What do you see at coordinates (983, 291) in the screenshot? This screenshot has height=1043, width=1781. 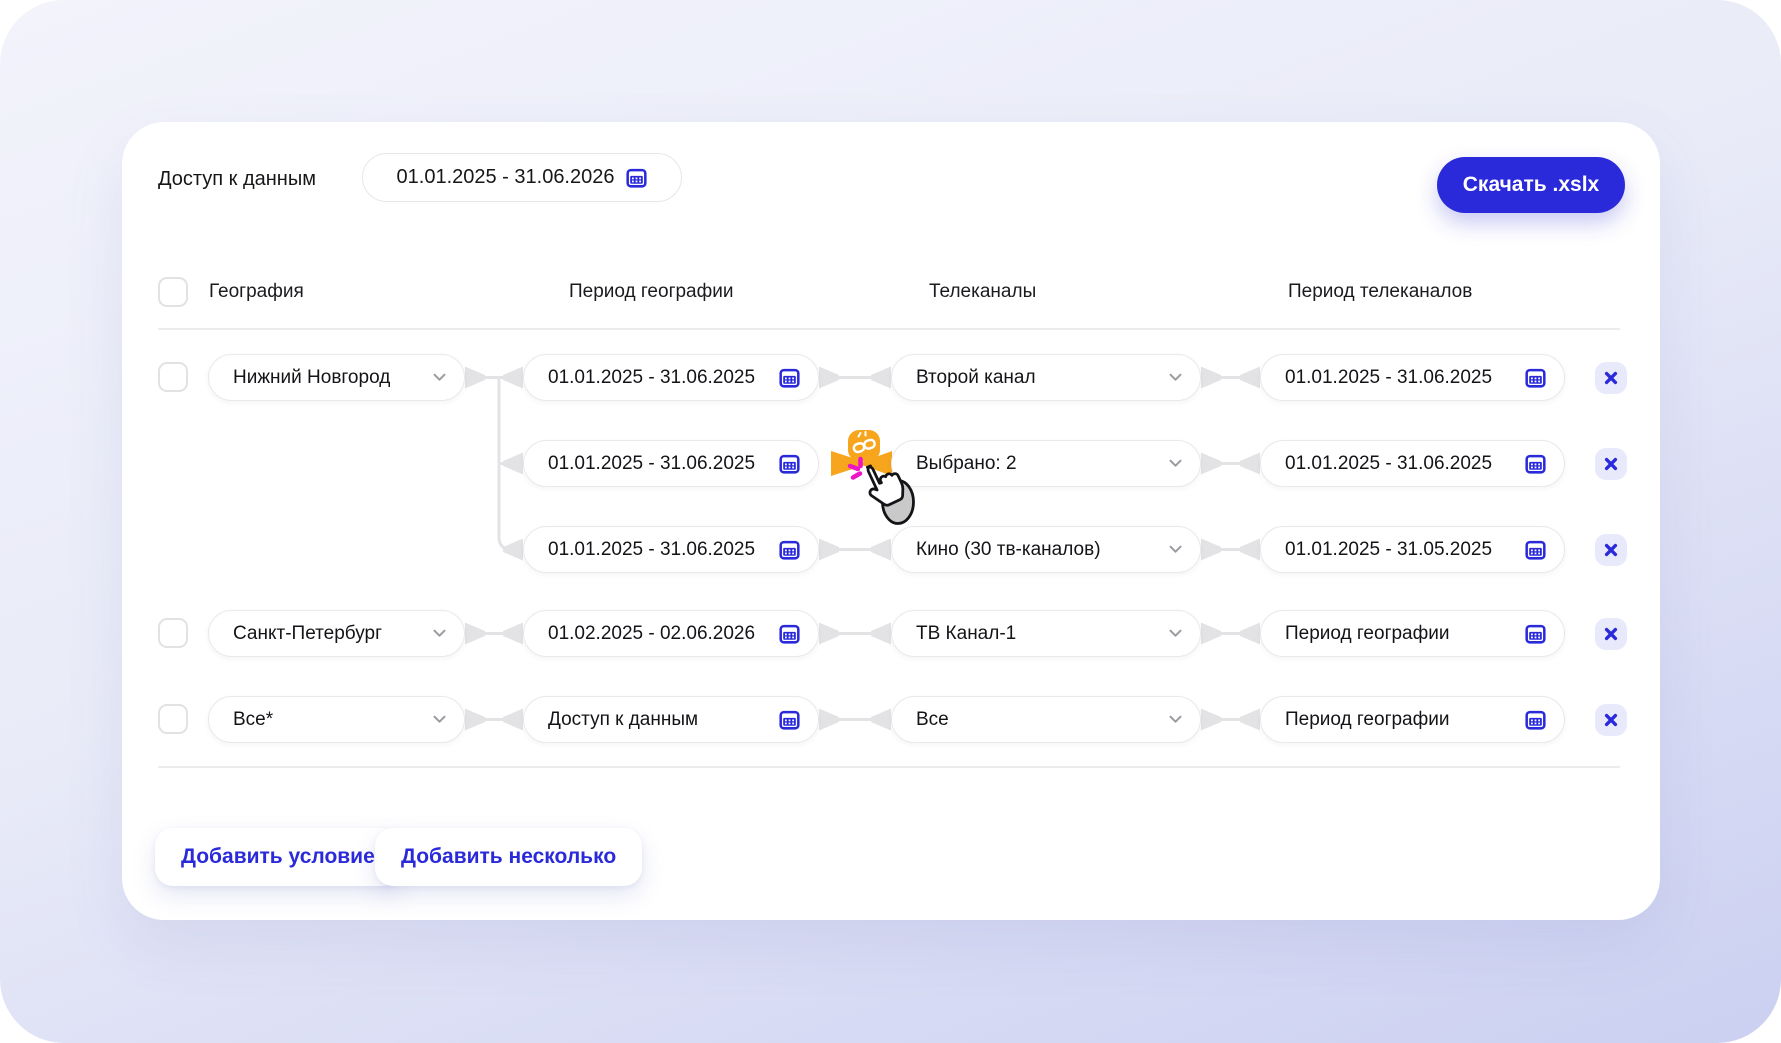 I see `header-channels: Телеканалы` at bounding box center [983, 291].